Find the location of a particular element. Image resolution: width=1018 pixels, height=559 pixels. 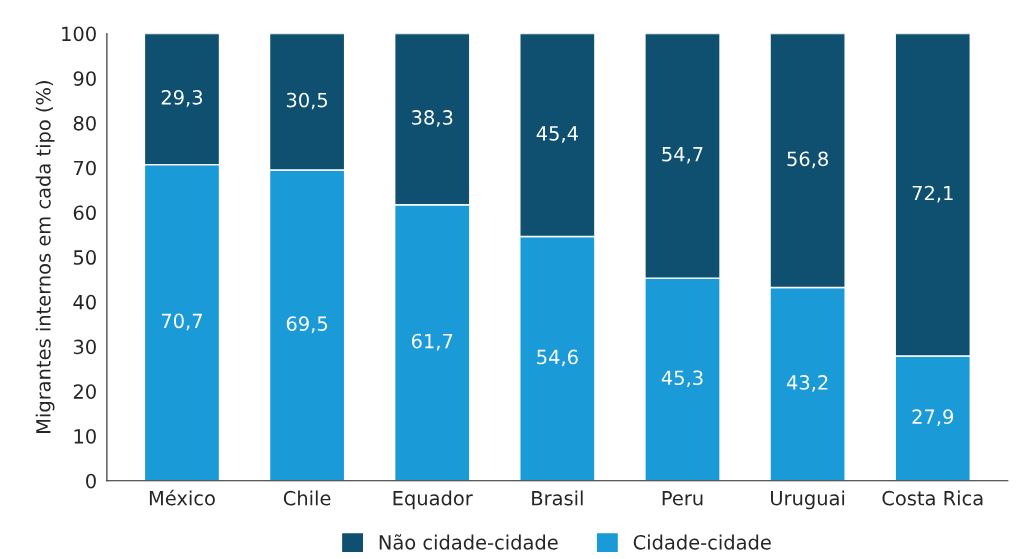

x-tick-label: Chile is located at coordinates (307, 498).